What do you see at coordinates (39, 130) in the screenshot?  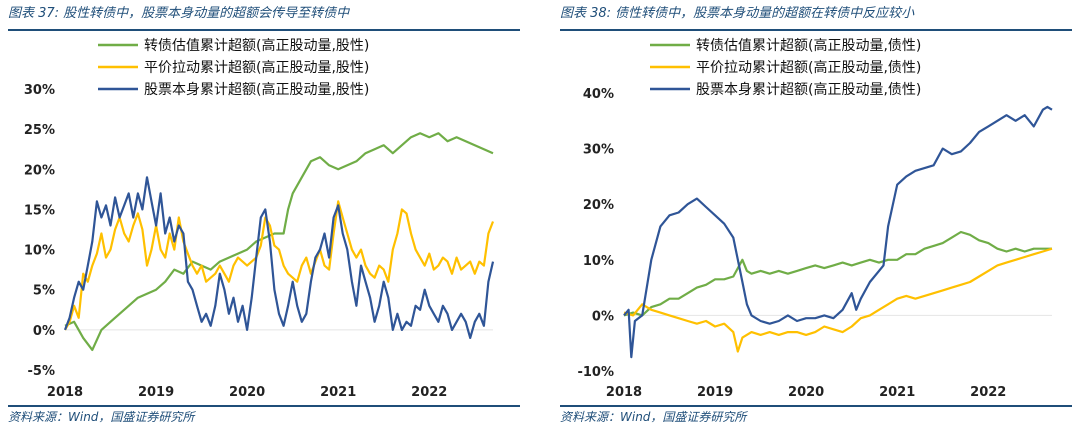 I see `y-tick-label: 25%` at bounding box center [39, 130].